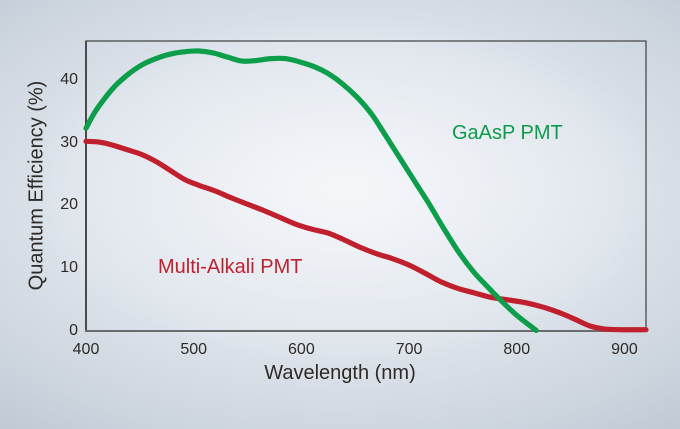 This screenshot has height=429, width=680. Describe the element at coordinates (69, 268) in the screenshot. I see `y-tick-label: 10` at that location.